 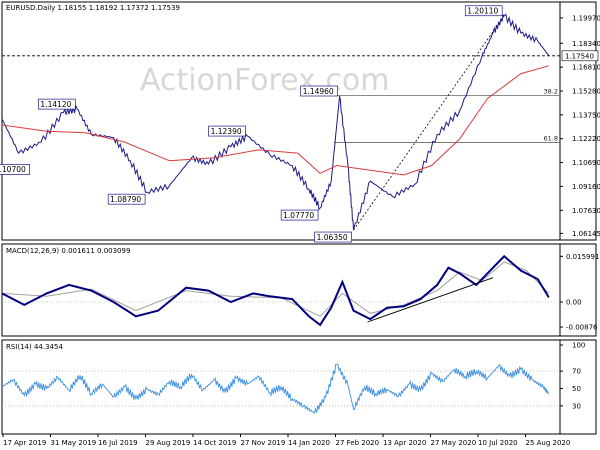 I want to click on price-tick-label: 1.07630, so click(x=586, y=211).